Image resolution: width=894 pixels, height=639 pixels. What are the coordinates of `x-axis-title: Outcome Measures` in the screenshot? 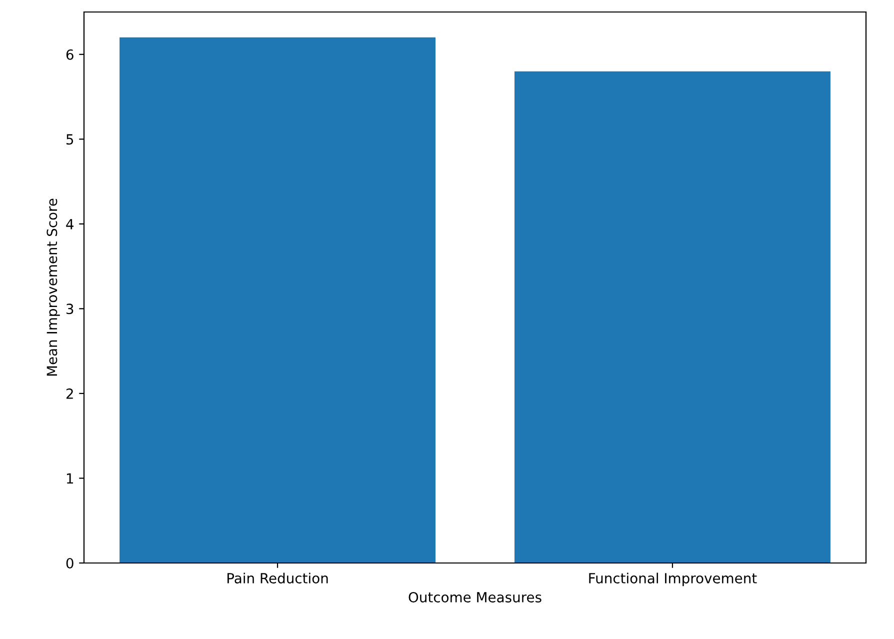 It's located at (475, 597).